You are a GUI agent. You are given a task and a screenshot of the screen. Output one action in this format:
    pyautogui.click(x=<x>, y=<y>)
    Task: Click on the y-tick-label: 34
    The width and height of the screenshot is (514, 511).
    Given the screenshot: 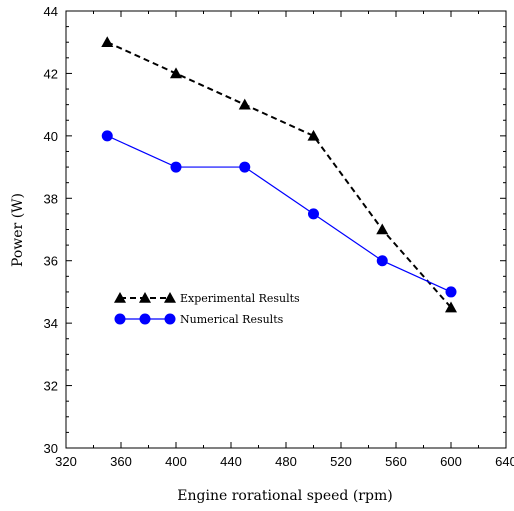 What is the action you would take?
    pyautogui.click(x=51, y=323)
    